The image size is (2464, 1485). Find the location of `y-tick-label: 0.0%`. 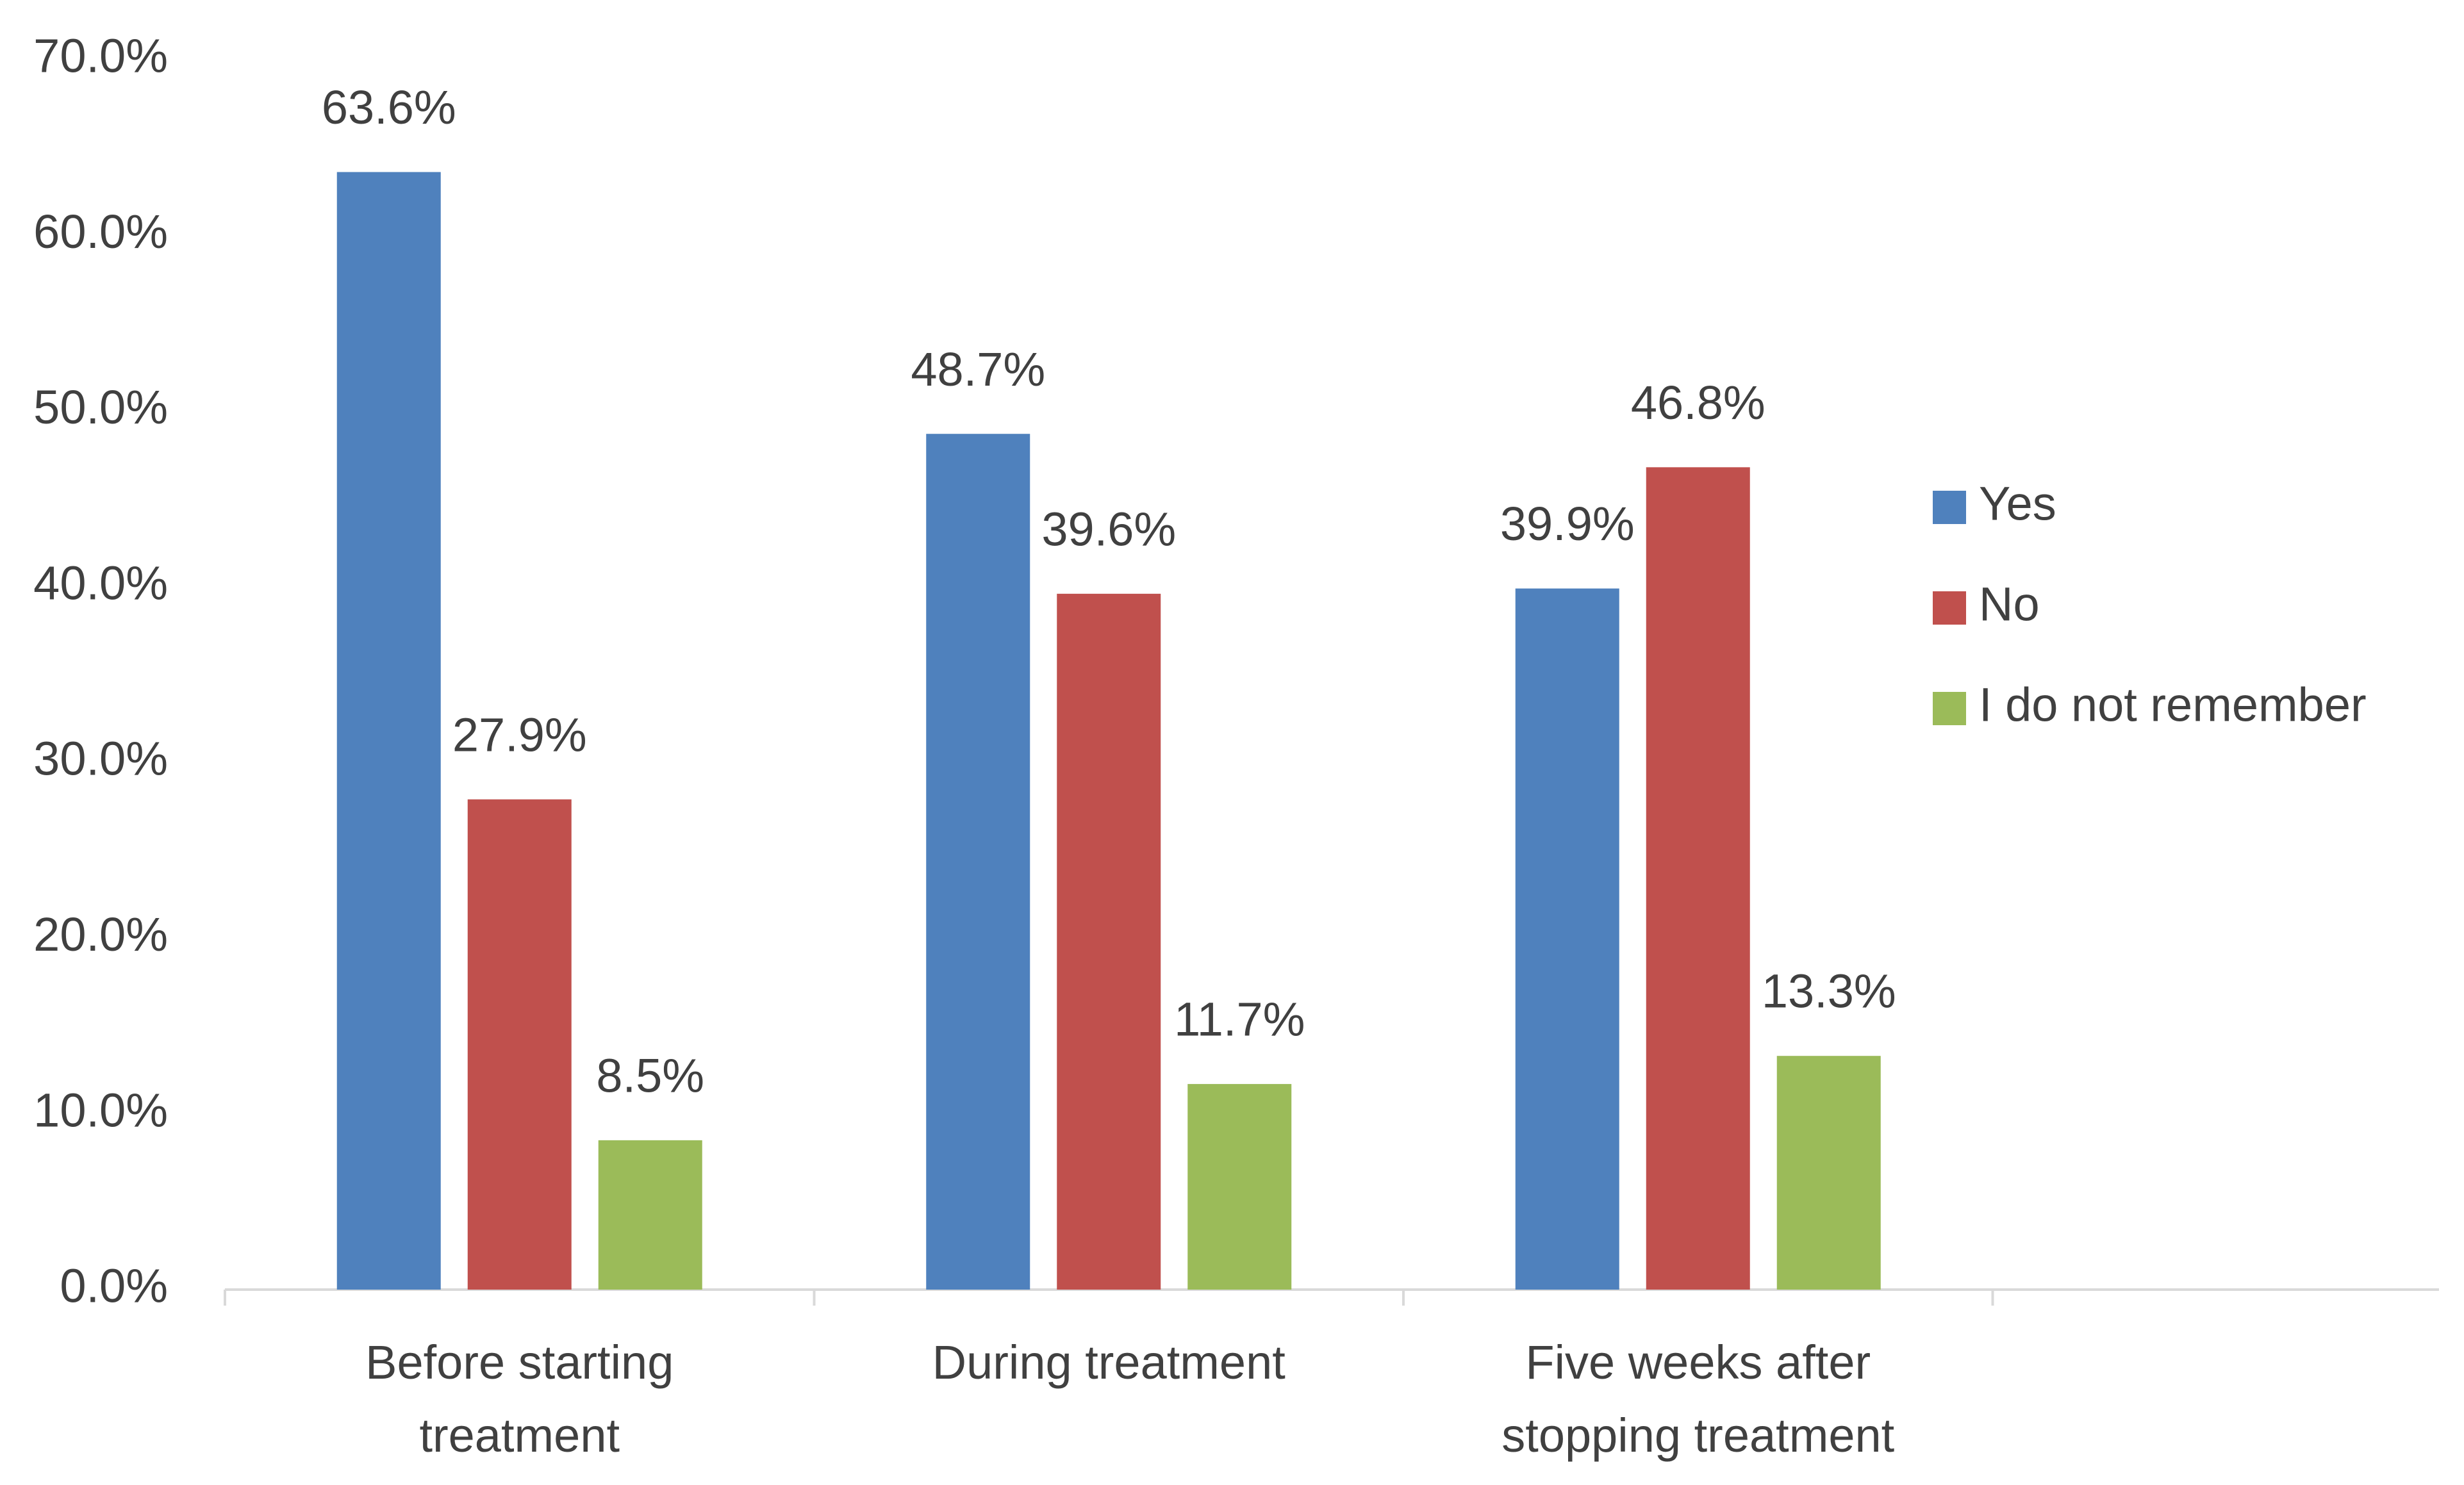

y-tick-label: 0.0% is located at coordinates (114, 1286).